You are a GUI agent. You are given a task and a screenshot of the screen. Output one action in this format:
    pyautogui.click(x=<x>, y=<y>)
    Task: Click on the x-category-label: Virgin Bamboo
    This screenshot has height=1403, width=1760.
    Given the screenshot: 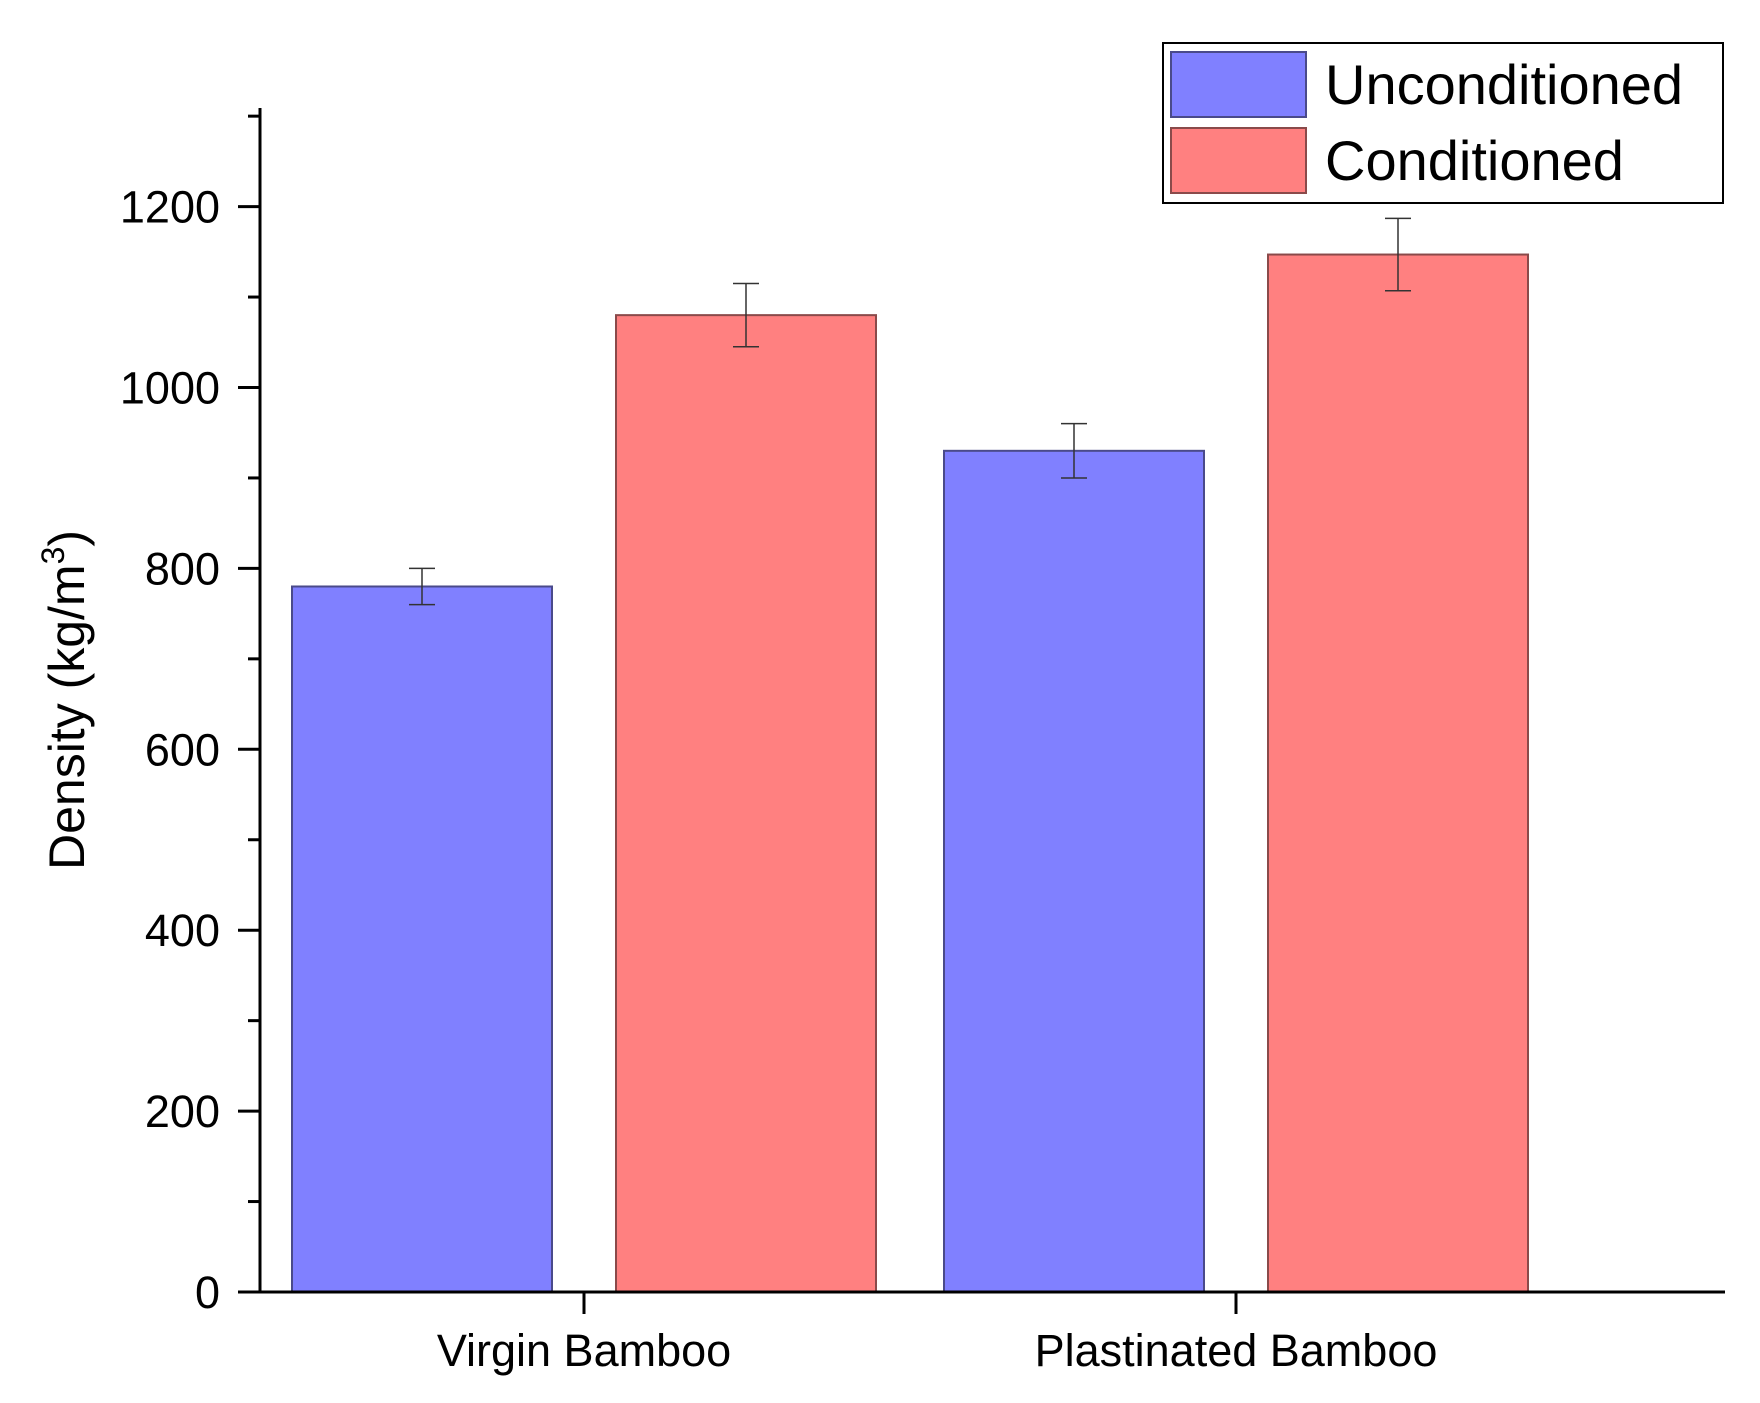 What is the action you would take?
    pyautogui.click(x=584, y=1350)
    